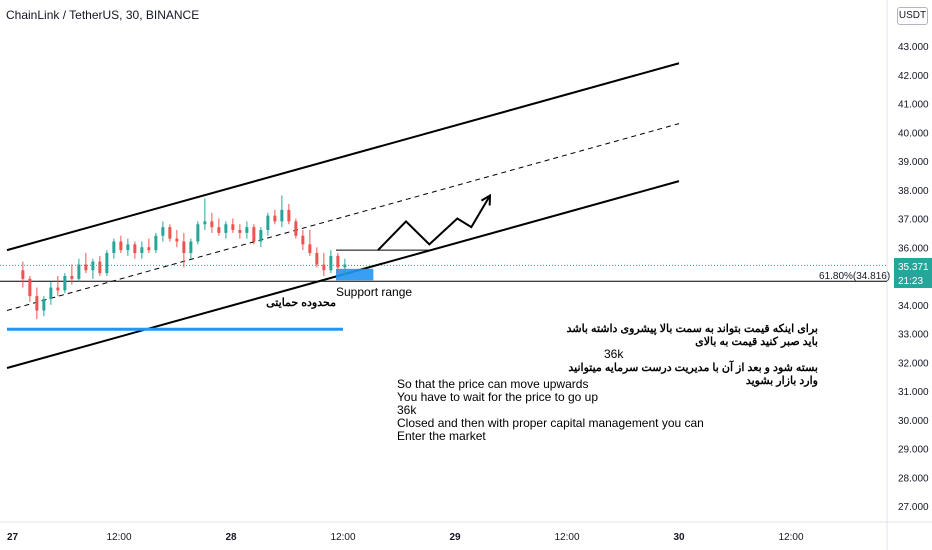  What do you see at coordinates (355, 274) in the screenshot?
I see `support-zone` at bounding box center [355, 274].